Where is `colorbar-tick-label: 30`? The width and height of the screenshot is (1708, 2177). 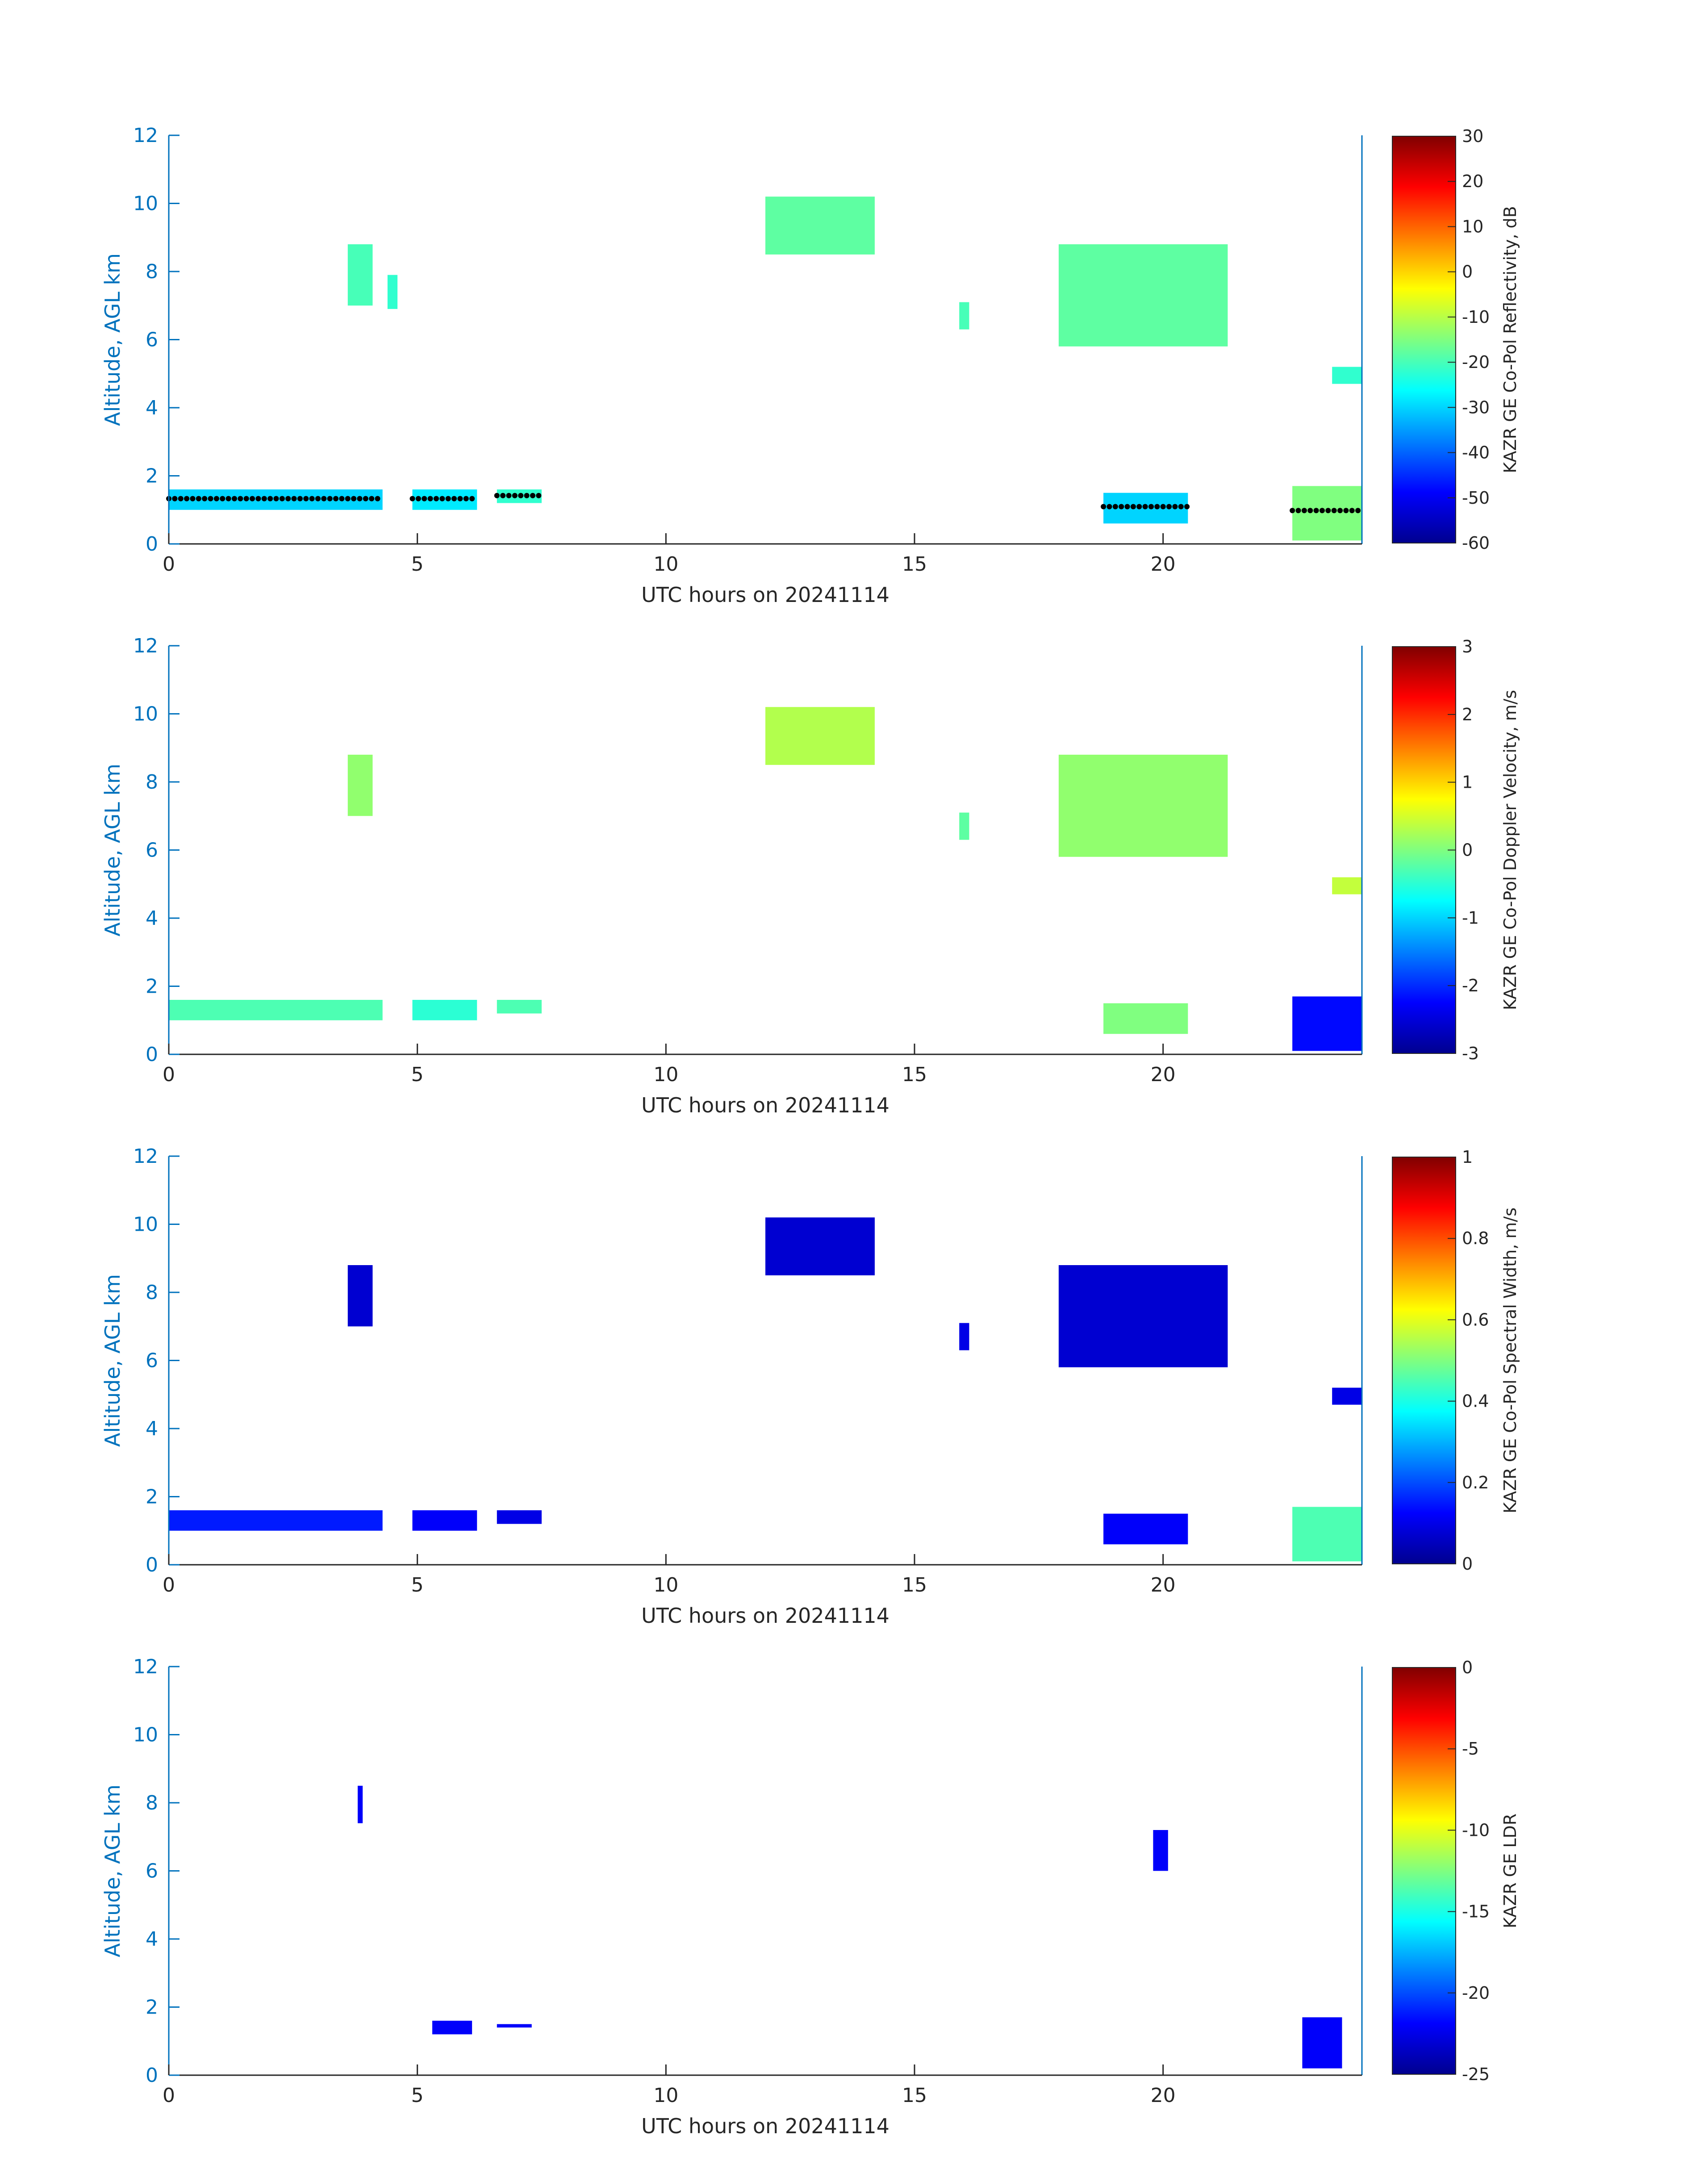 colorbar-tick-label: 30 is located at coordinates (1472, 136).